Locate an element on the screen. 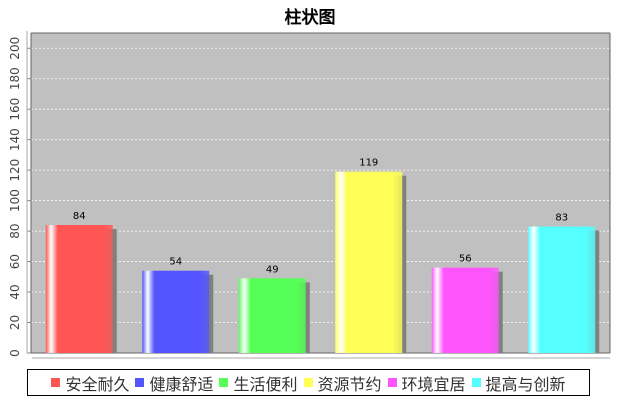  legend-item: 健康舒适 is located at coordinates (174, 383).